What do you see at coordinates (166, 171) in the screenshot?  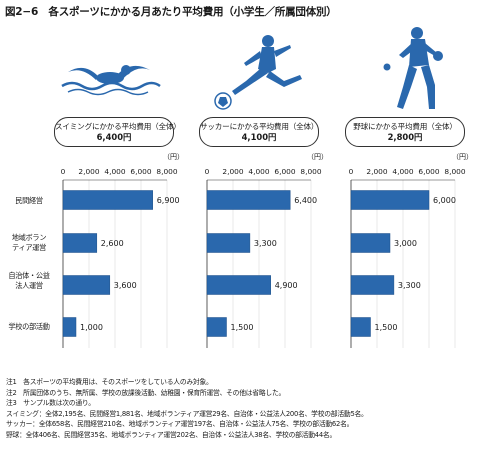 I see `swimming-tick-label: 8,000` at bounding box center [166, 171].